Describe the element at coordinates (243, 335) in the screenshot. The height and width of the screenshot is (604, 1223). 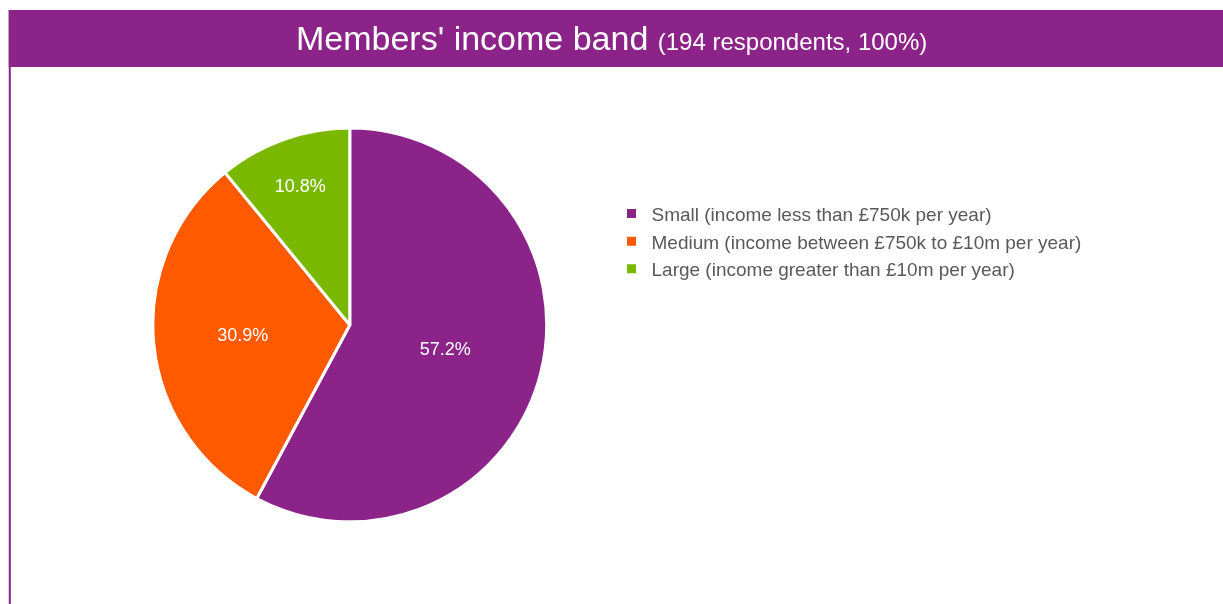
I see `data-label: 30.9%` at that location.